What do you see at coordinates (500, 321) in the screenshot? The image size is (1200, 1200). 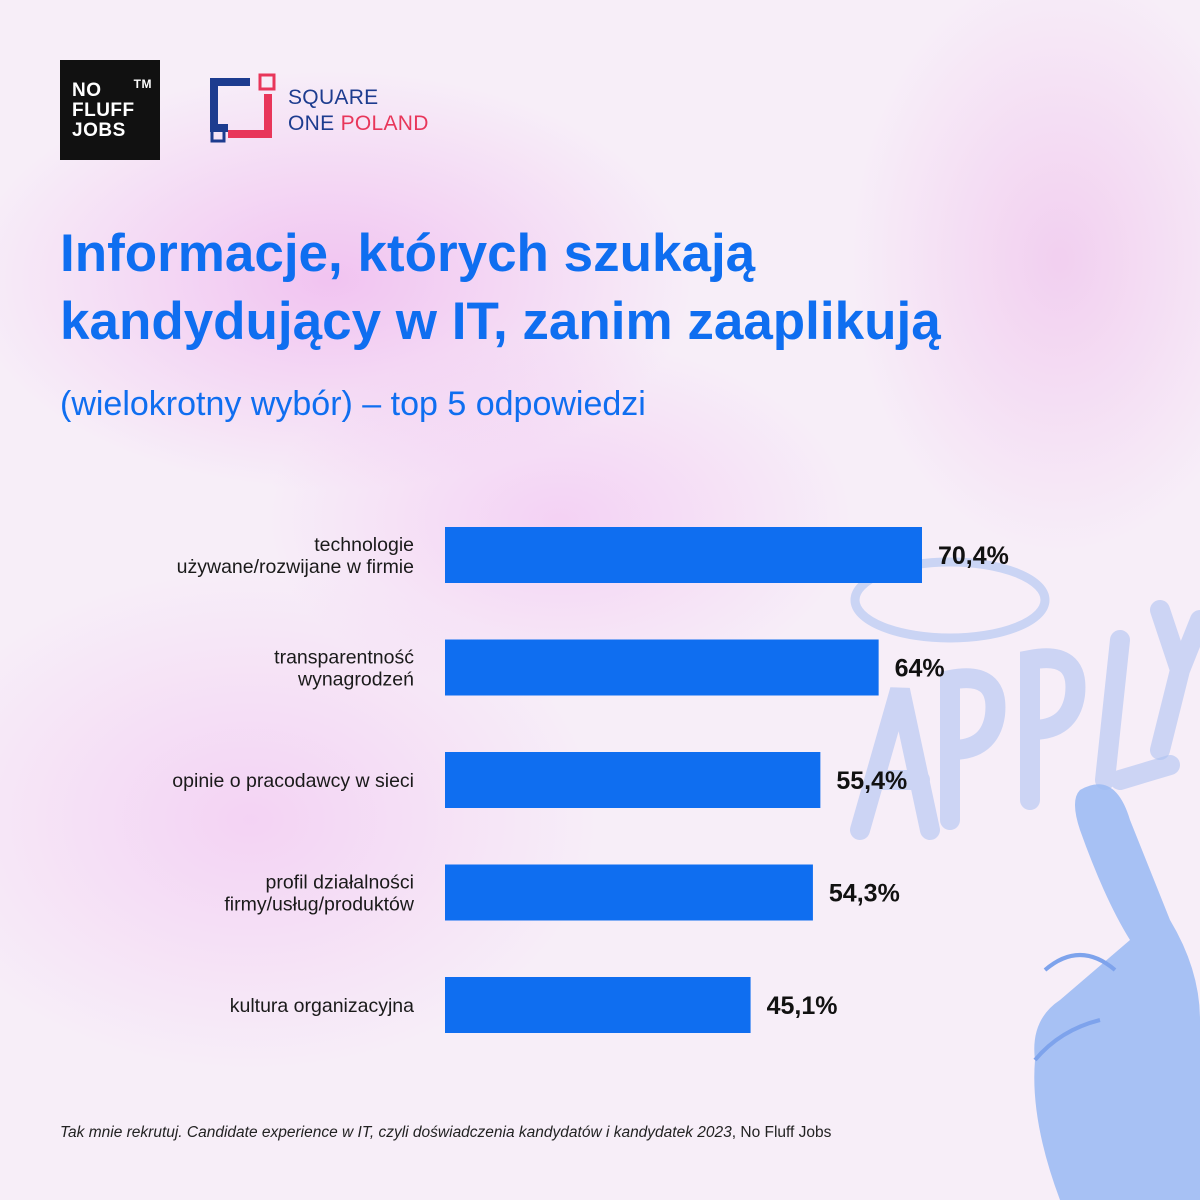 I see `title-line-2: kandydujący w IT, zanim zaaplikują` at bounding box center [500, 321].